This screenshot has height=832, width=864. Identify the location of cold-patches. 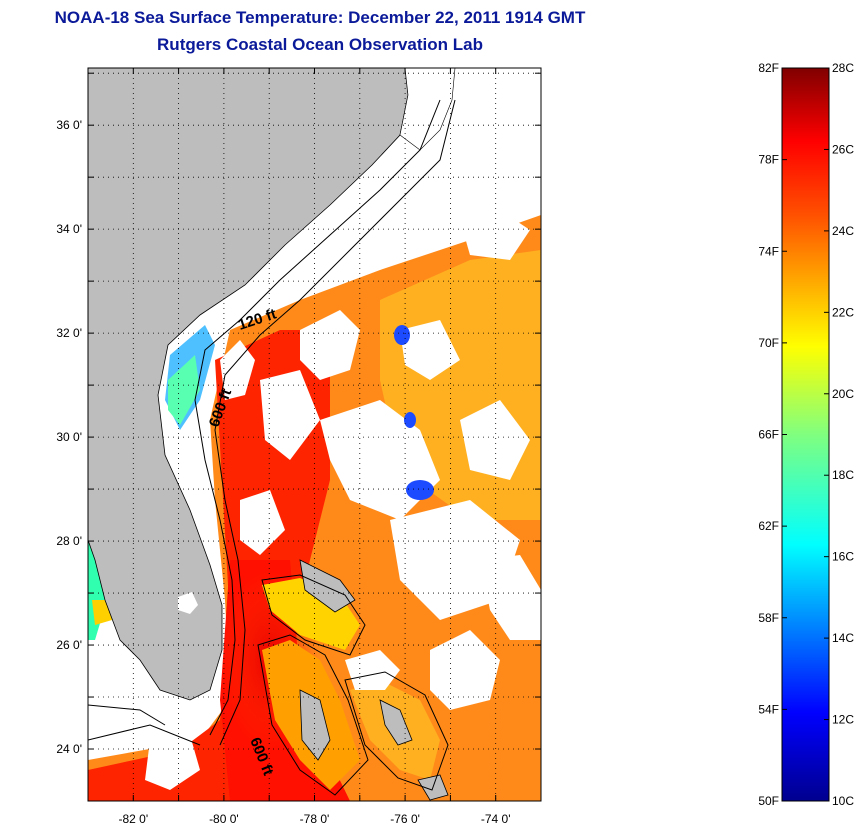
(414, 412).